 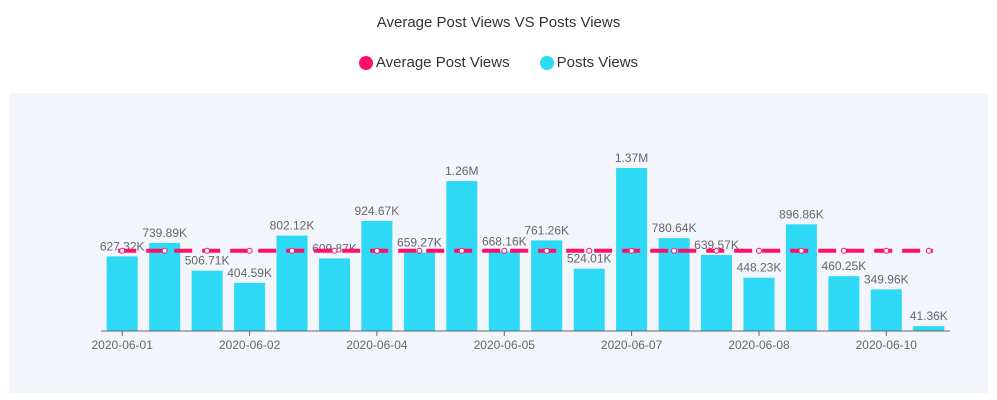 What do you see at coordinates (419, 243) in the screenshot?
I see `bar-value-label-7: 659.27K` at bounding box center [419, 243].